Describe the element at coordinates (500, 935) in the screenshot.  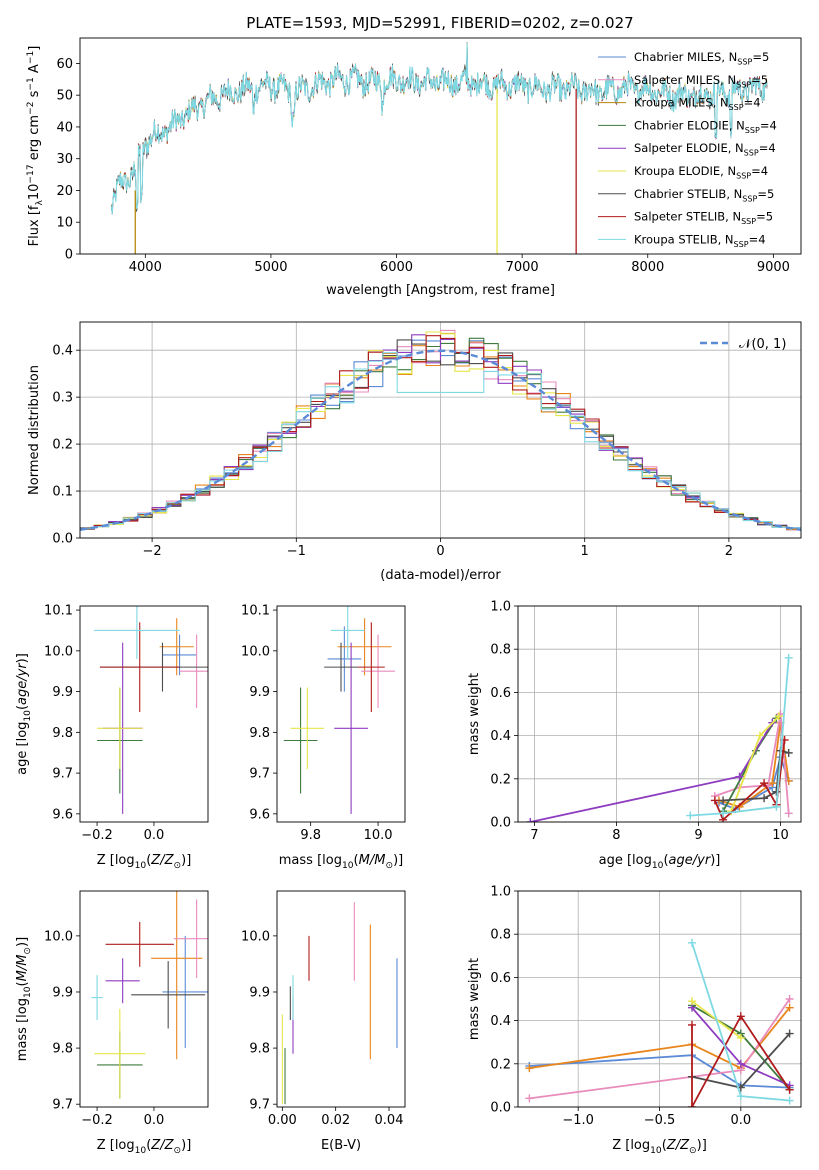
I see `y-tick-label: 0.8` at that location.